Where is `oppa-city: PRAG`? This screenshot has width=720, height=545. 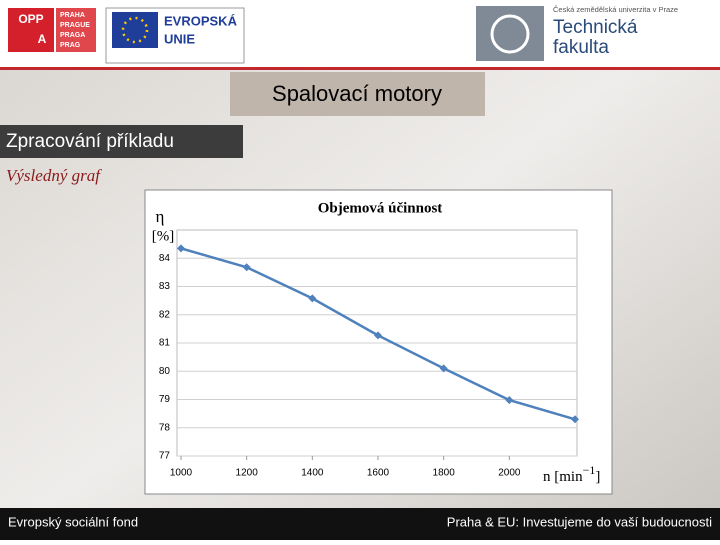
oppa-city: PRAG is located at coordinates (70, 45).